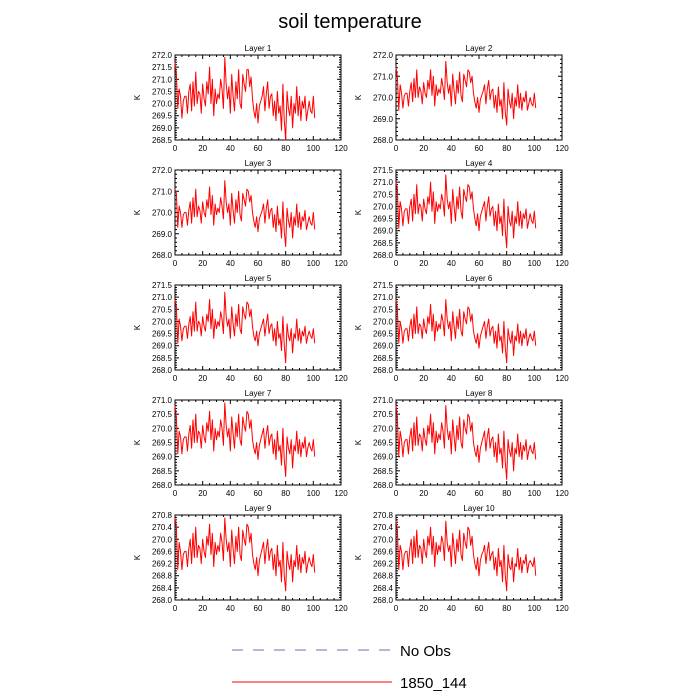  Describe the element at coordinates (479, 393) in the screenshot. I see `panel-title: Layer 8` at that location.